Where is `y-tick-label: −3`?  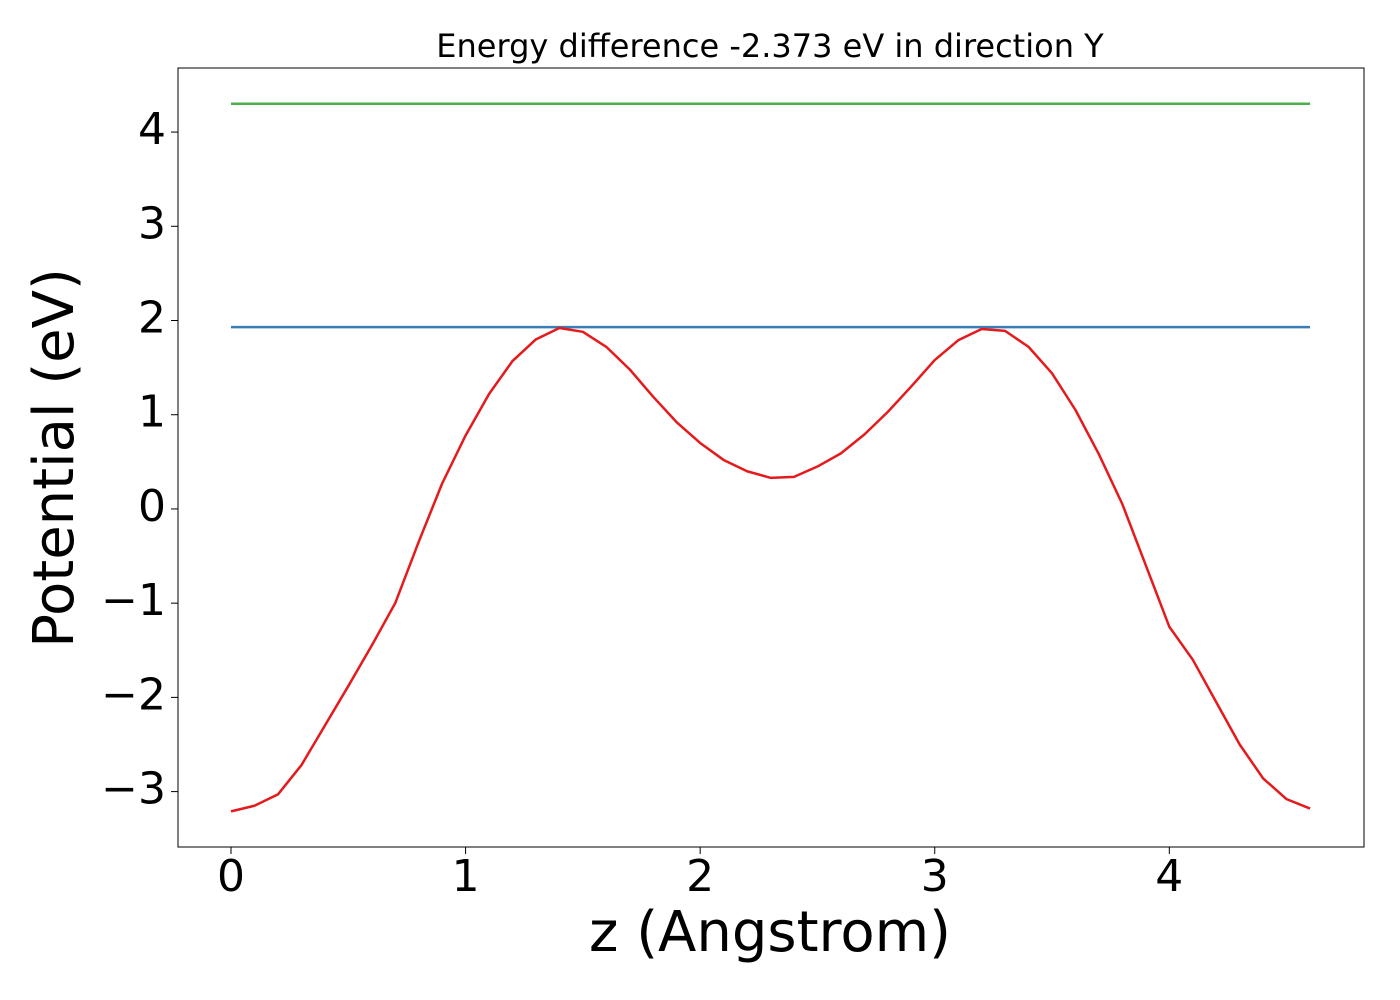 y-tick-label: −3 is located at coordinates (133, 789).